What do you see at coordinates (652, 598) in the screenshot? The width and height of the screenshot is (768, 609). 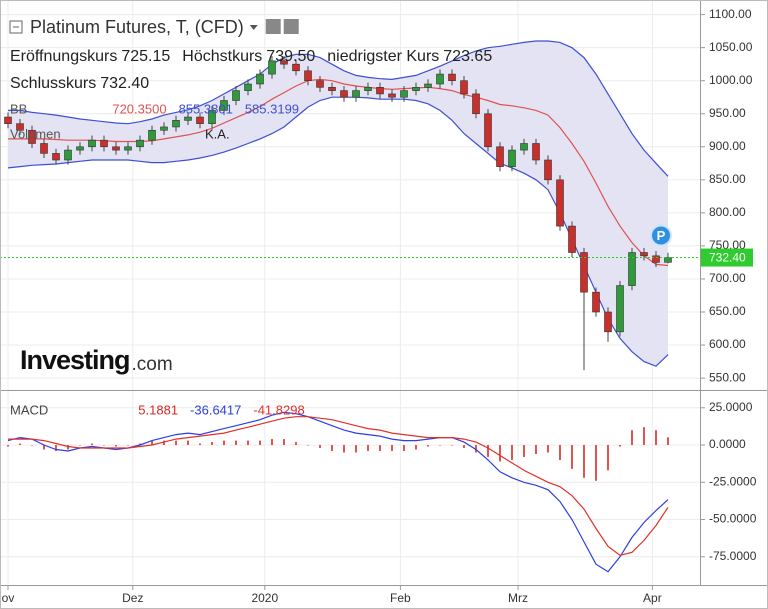 I see `x-tick-label: Apr` at bounding box center [652, 598].